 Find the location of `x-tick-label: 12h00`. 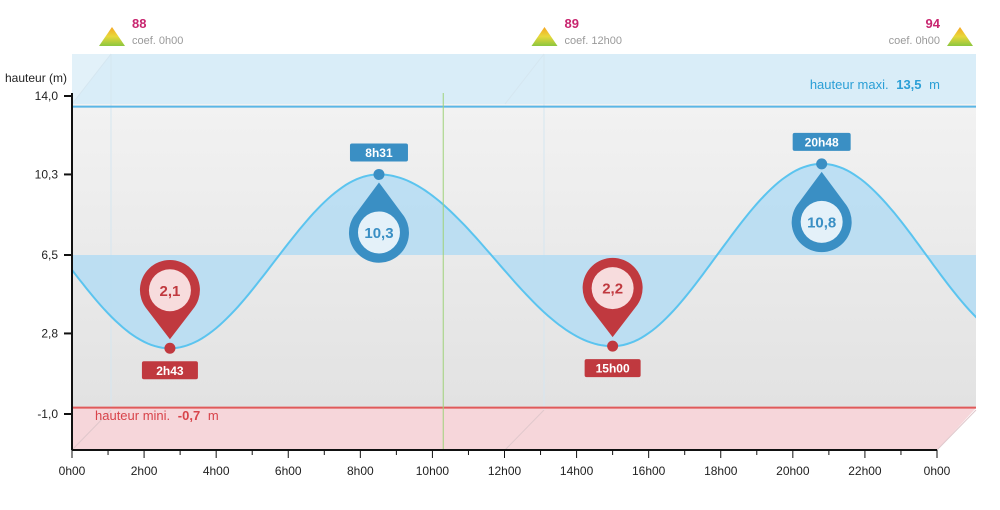

x-tick-label: 12h00 is located at coordinates (505, 471).